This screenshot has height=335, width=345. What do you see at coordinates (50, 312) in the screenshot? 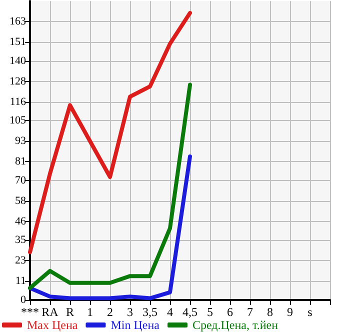
I see `x-tick-label: RA` at bounding box center [50, 312].